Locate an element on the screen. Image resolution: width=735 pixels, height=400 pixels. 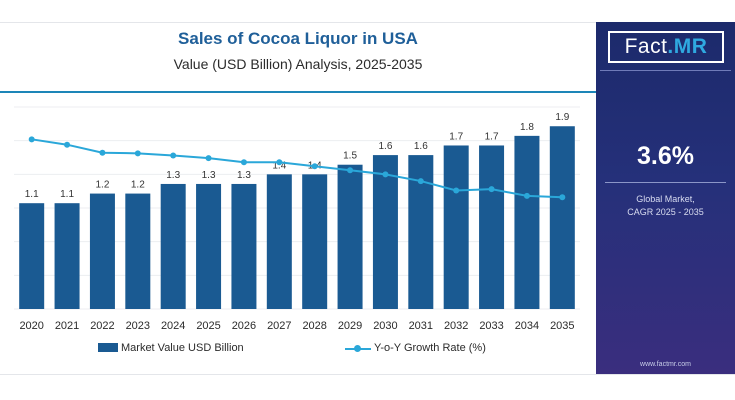
bar-value-label-2030: 1.6 is located at coordinates (385, 146).